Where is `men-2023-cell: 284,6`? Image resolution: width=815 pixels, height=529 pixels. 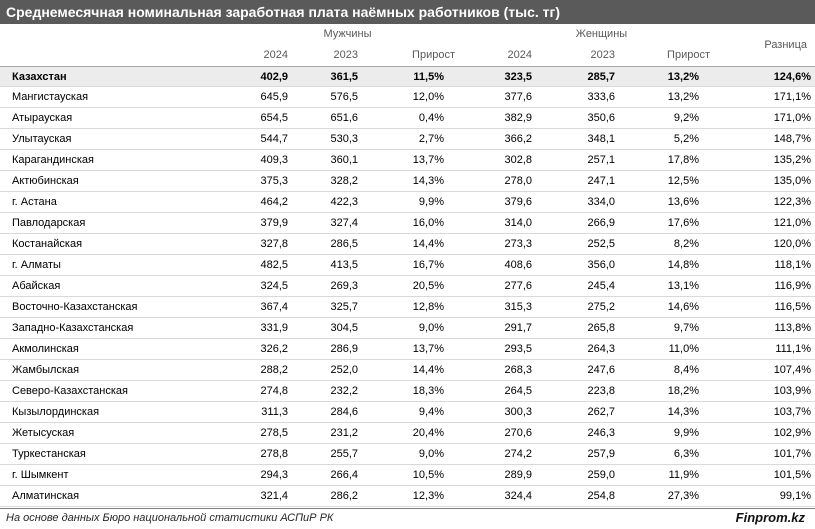 men-2023-cell: 284,6 is located at coordinates (344, 412).